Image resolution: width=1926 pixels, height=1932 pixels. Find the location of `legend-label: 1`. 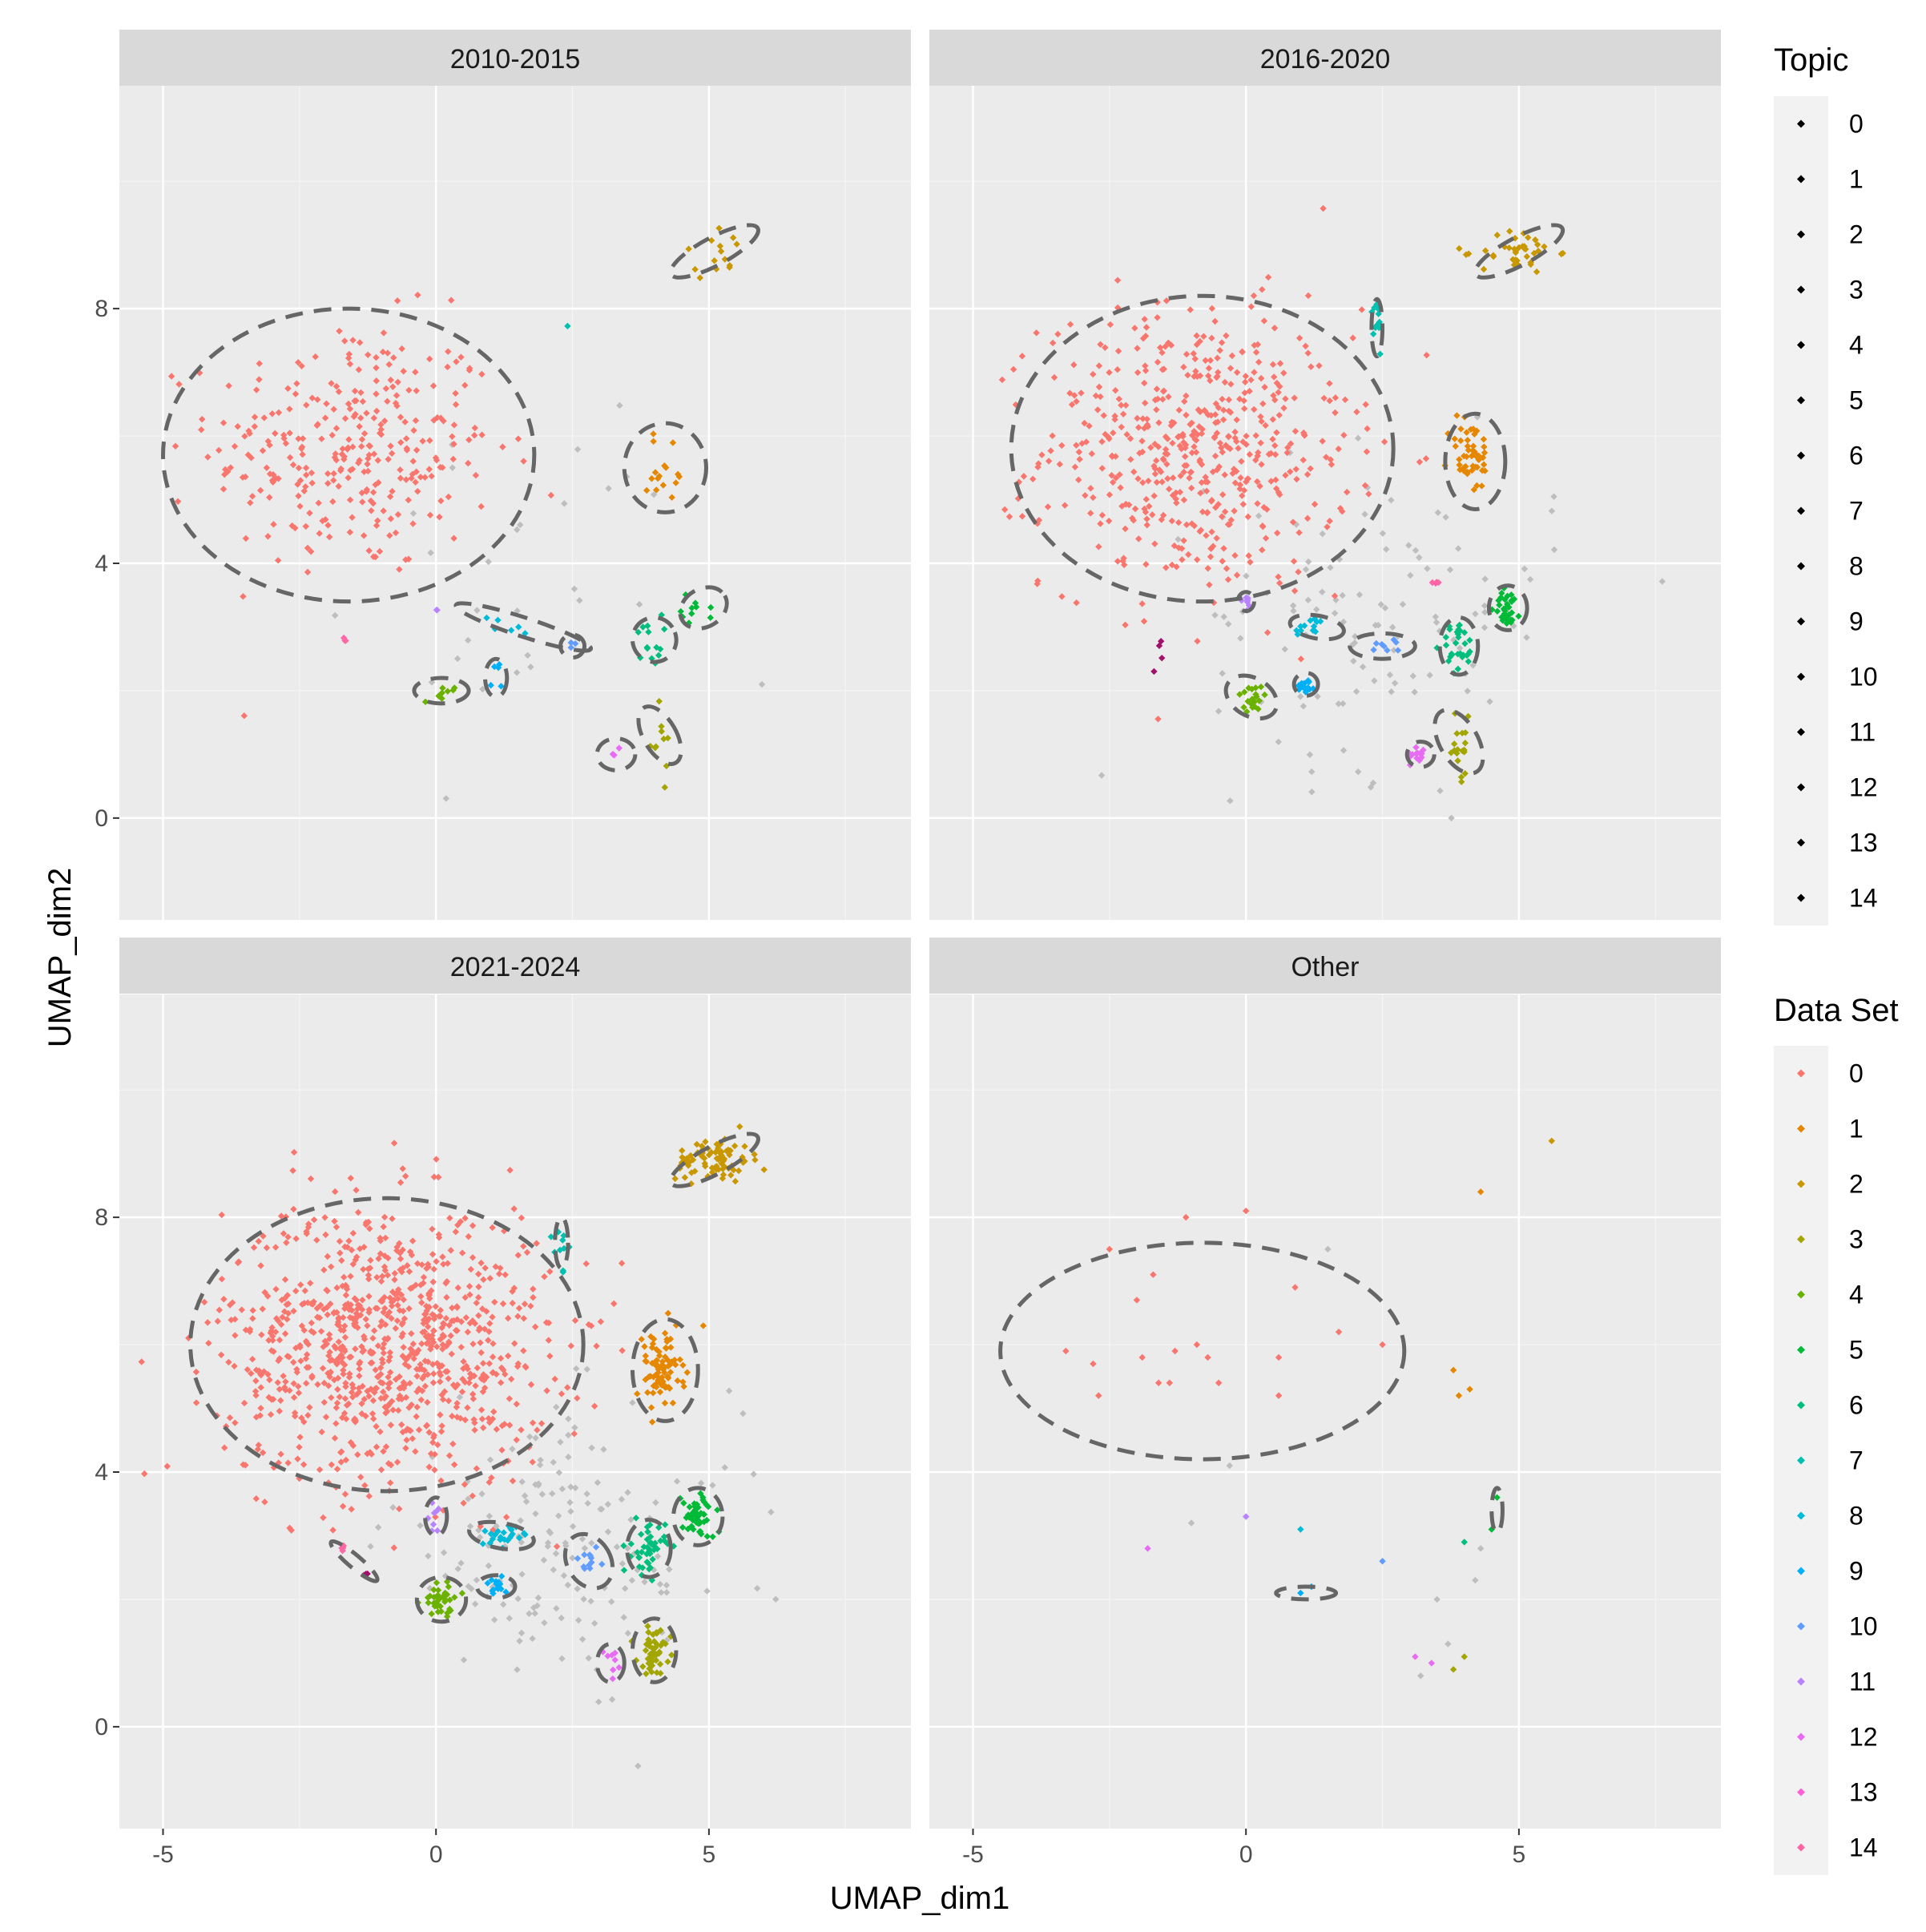

legend-label: 1 is located at coordinates (1856, 179).